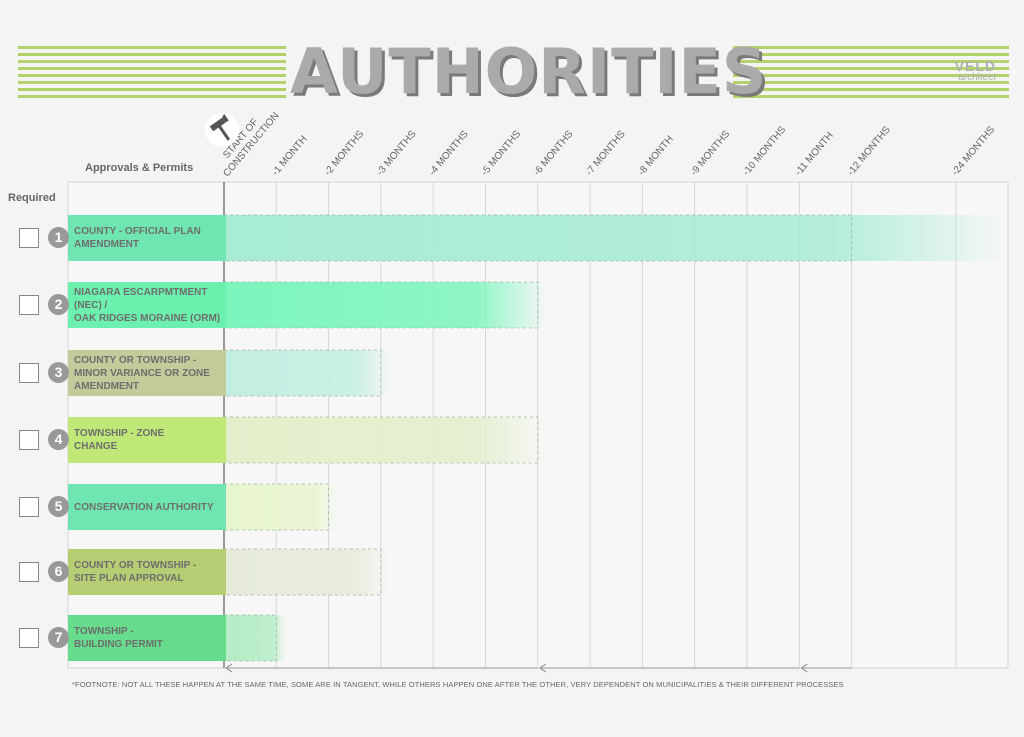 This screenshot has width=1024, height=737. I want to click on approval-label: COUNTY OR TOWNSHIP - SITE PLAN APPROVAL, so click(147, 572).